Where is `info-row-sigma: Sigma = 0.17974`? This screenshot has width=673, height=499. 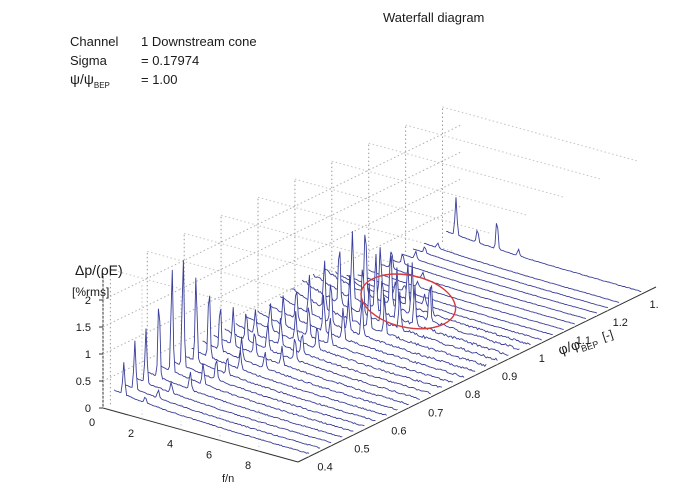 info-row-sigma: Sigma = 0.17974 is located at coordinates (336, 60).